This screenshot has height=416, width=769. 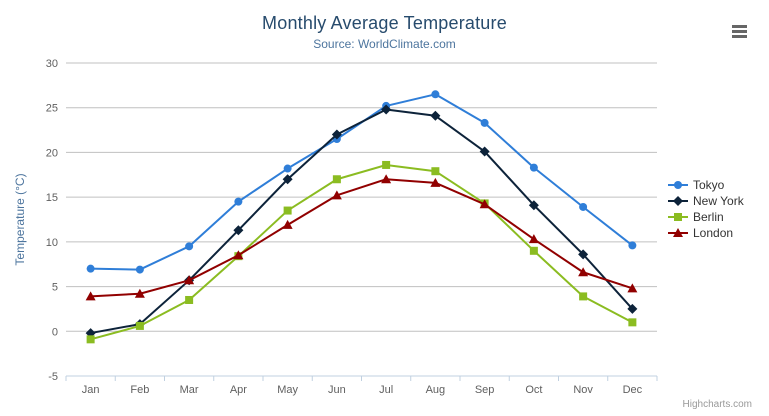 What do you see at coordinates (52, 243) in the screenshot?
I see `y-axis-label: 10` at bounding box center [52, 243].